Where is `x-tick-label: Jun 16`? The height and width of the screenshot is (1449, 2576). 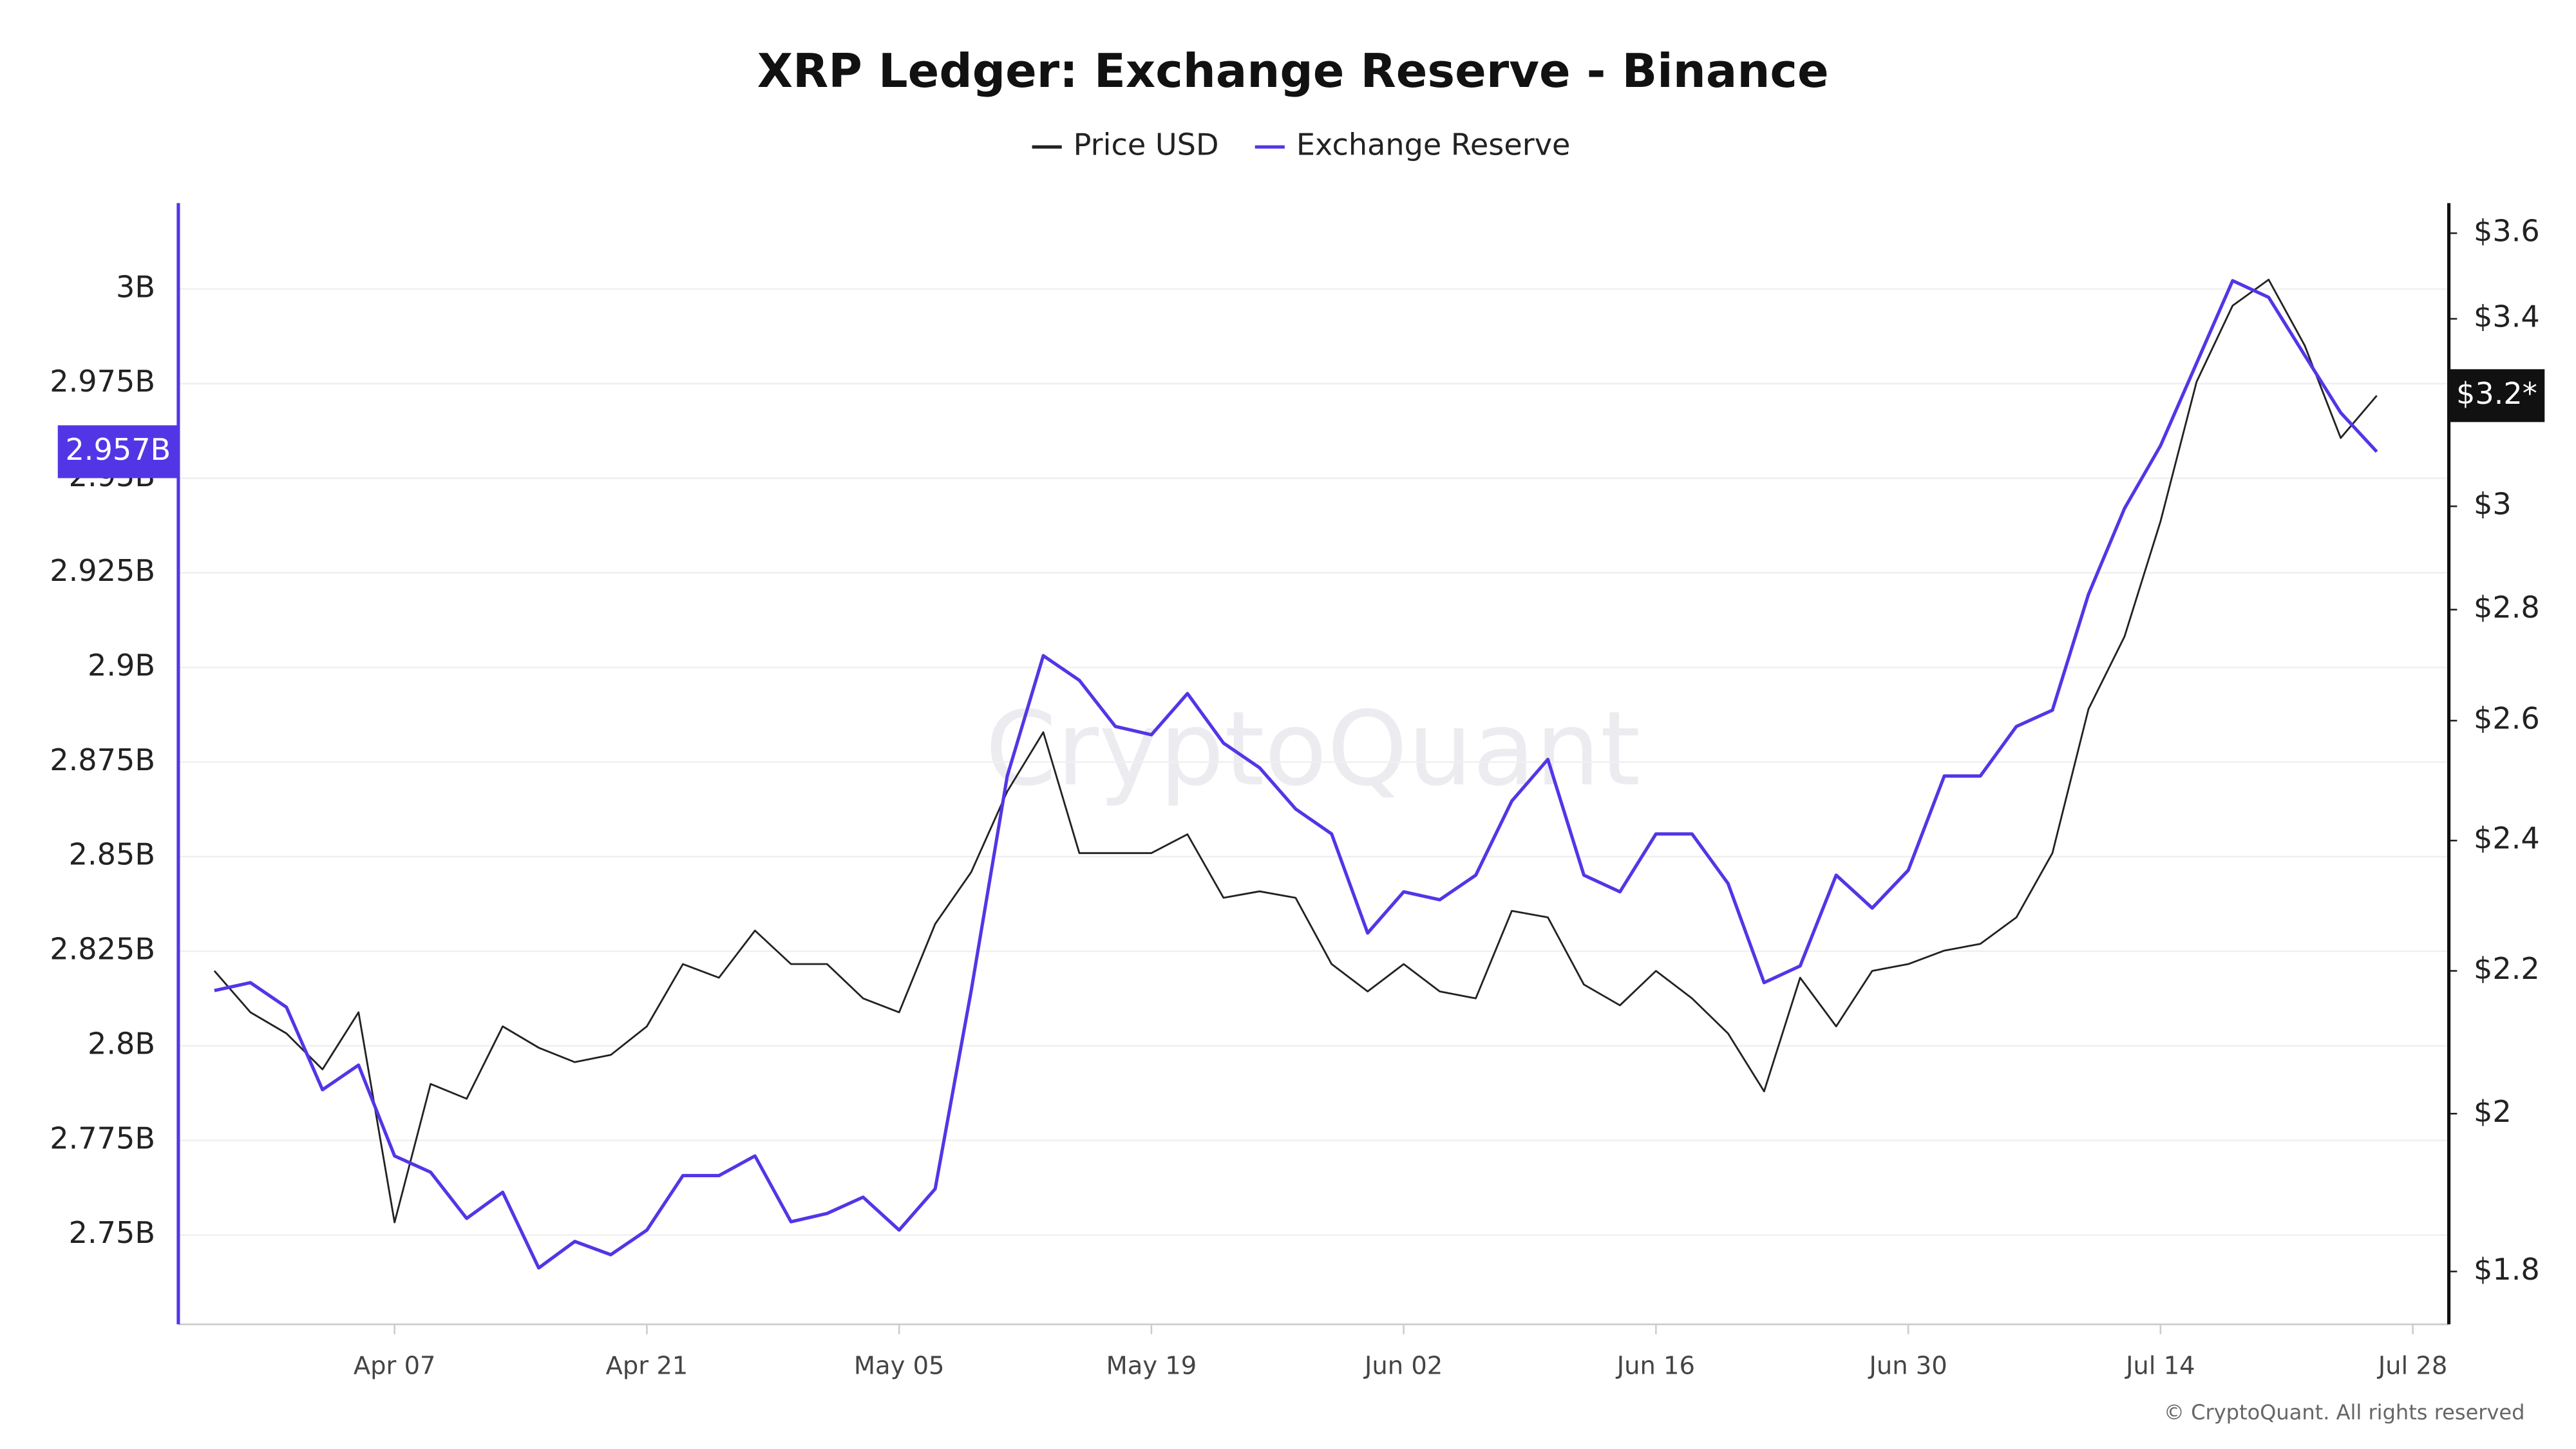 x-tick-label: Jun 16 is located at coordinates (1655, 1366).